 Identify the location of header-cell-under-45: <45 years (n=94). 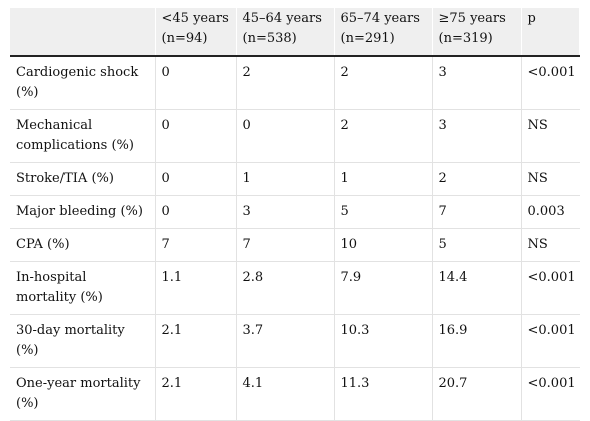
(196, 32).